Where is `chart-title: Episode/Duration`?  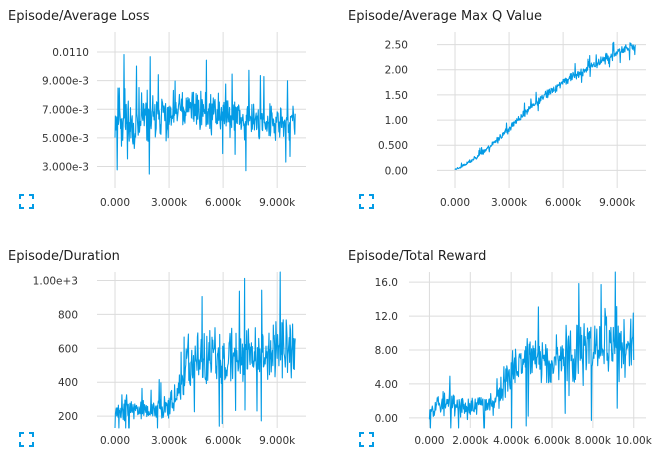 chart-title: Episode/Duration is located at coordinates (64, 256).